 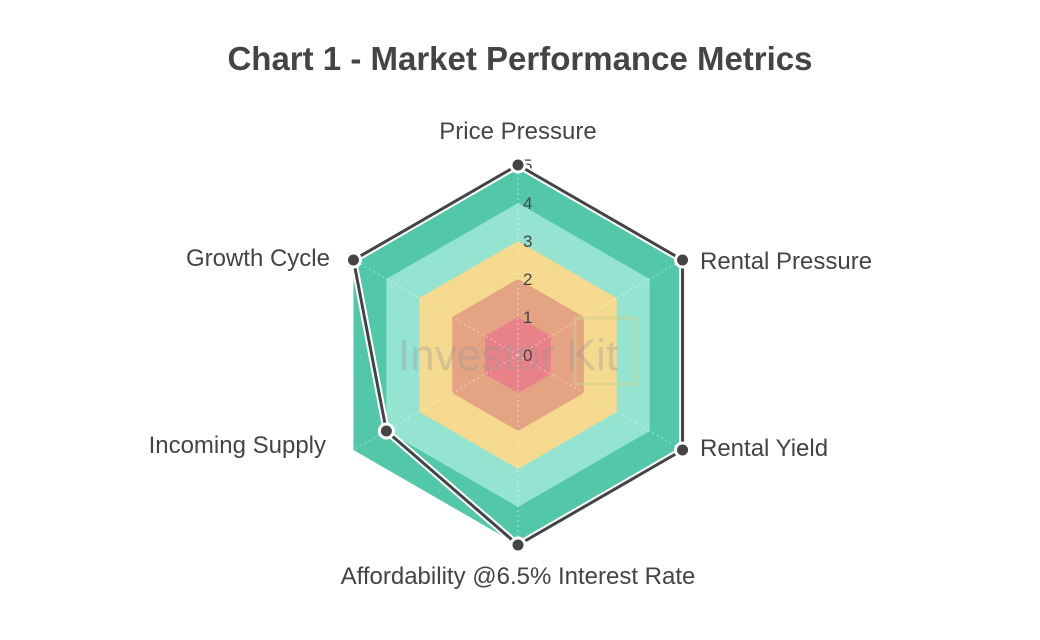 What do you see at coordinates (517, 131) in the screenshot?
I see `axis-label: Price Pressure` at bounding box center [517, 131].